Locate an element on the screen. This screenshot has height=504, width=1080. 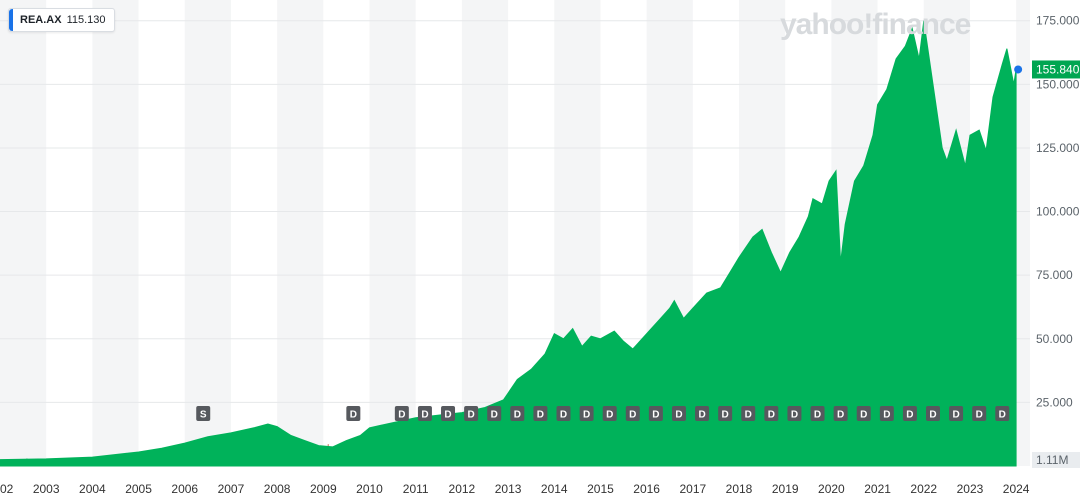
last-price-dot is located at coordinates (1018, 69).